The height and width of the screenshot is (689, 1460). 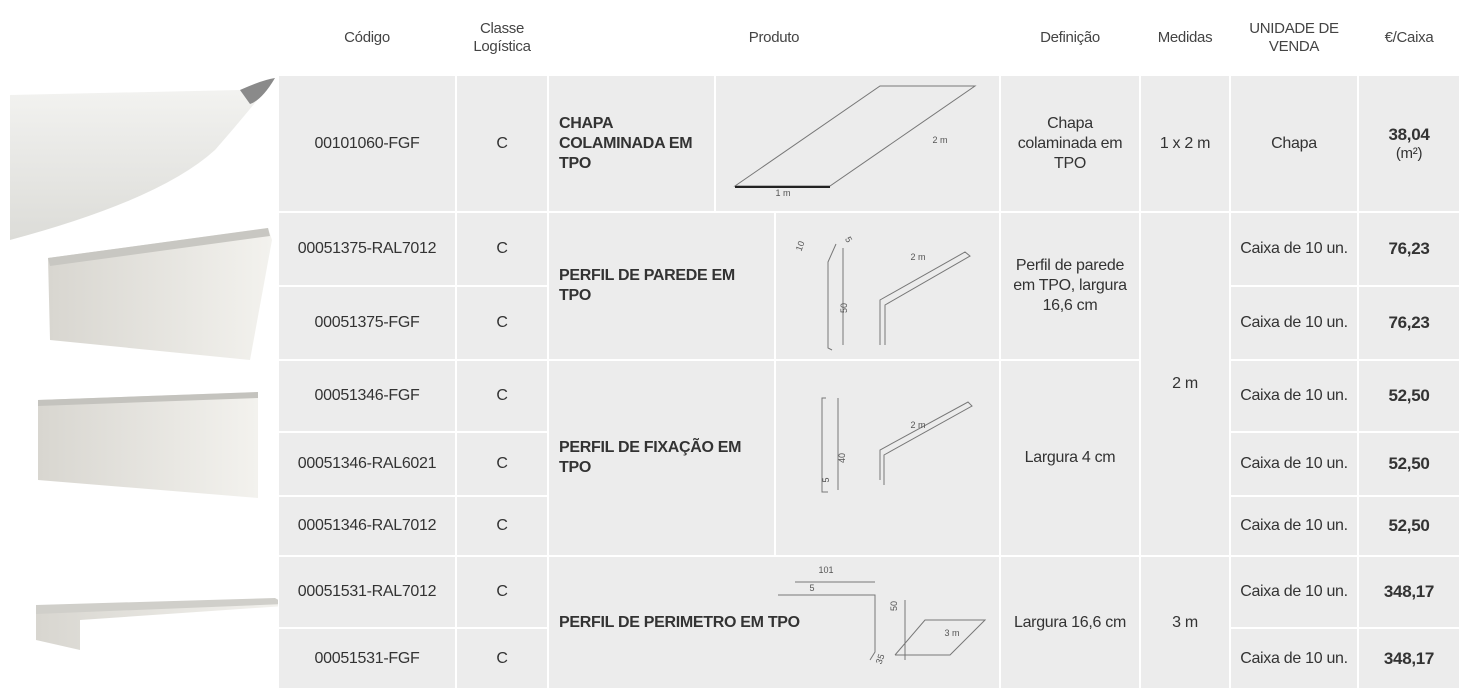 What do you see at coordinates (1070, 622) in the screenshot?
I see `definition: Largura 16,6 cm` at bounding box center [1070, 622].